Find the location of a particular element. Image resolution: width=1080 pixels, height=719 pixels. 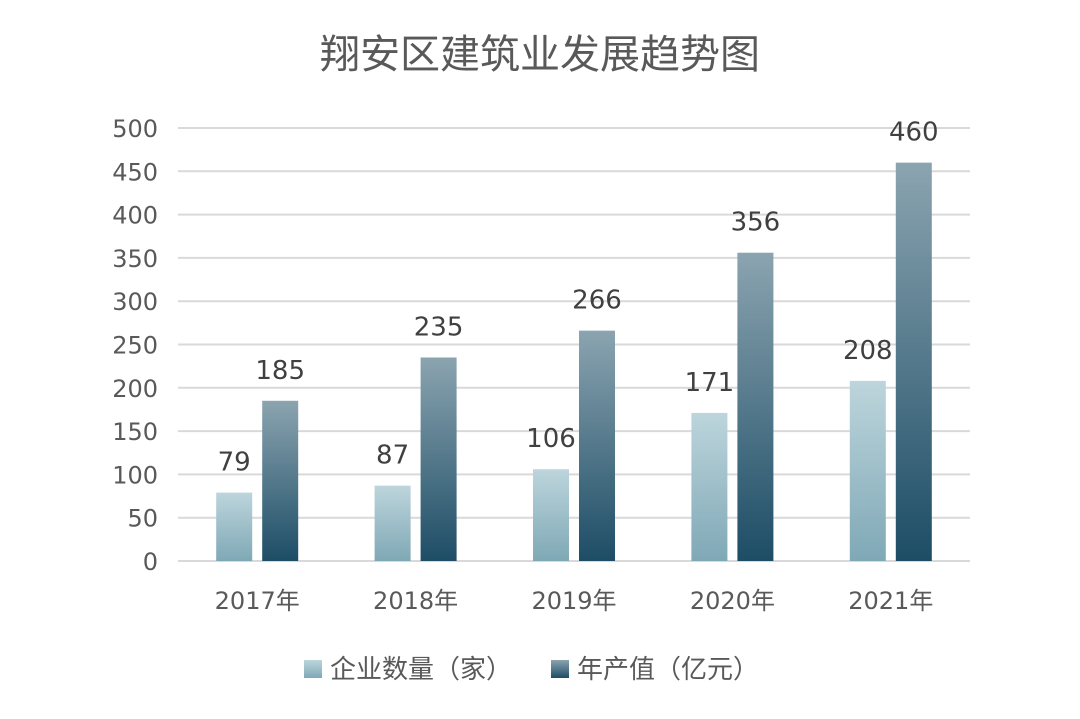

chart-title: 翔安区建筑业发展趋势图 is located at coordinates (540, 55).